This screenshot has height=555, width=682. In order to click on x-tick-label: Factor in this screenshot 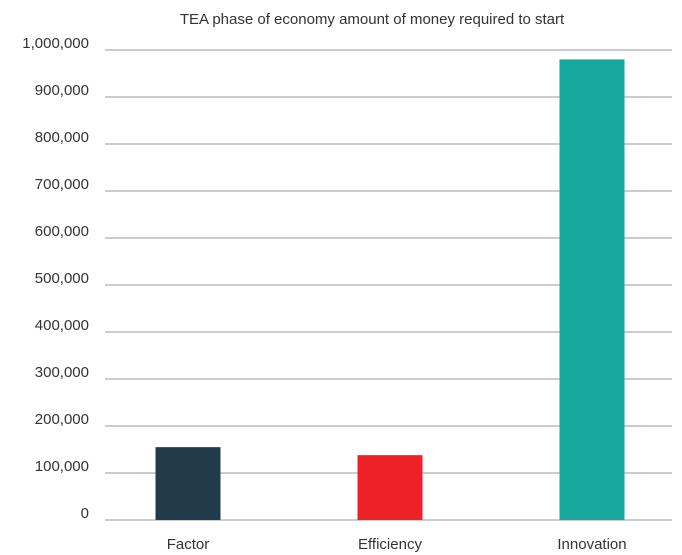, I will do `click(188, 544)`.